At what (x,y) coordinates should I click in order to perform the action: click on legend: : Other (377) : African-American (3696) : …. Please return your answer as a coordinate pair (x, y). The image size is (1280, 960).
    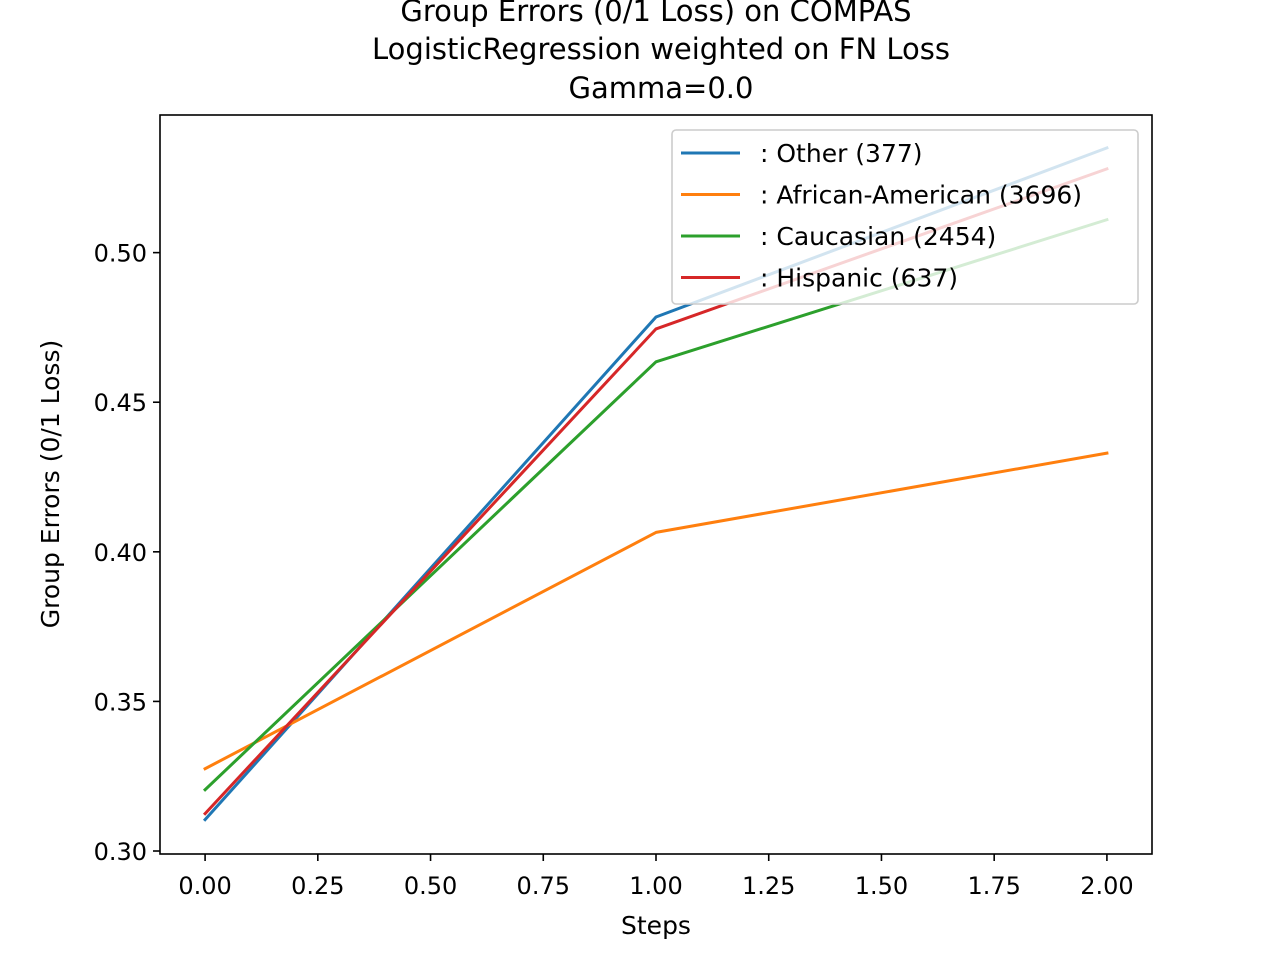
    Looking at the image, I should click on (905, 217).